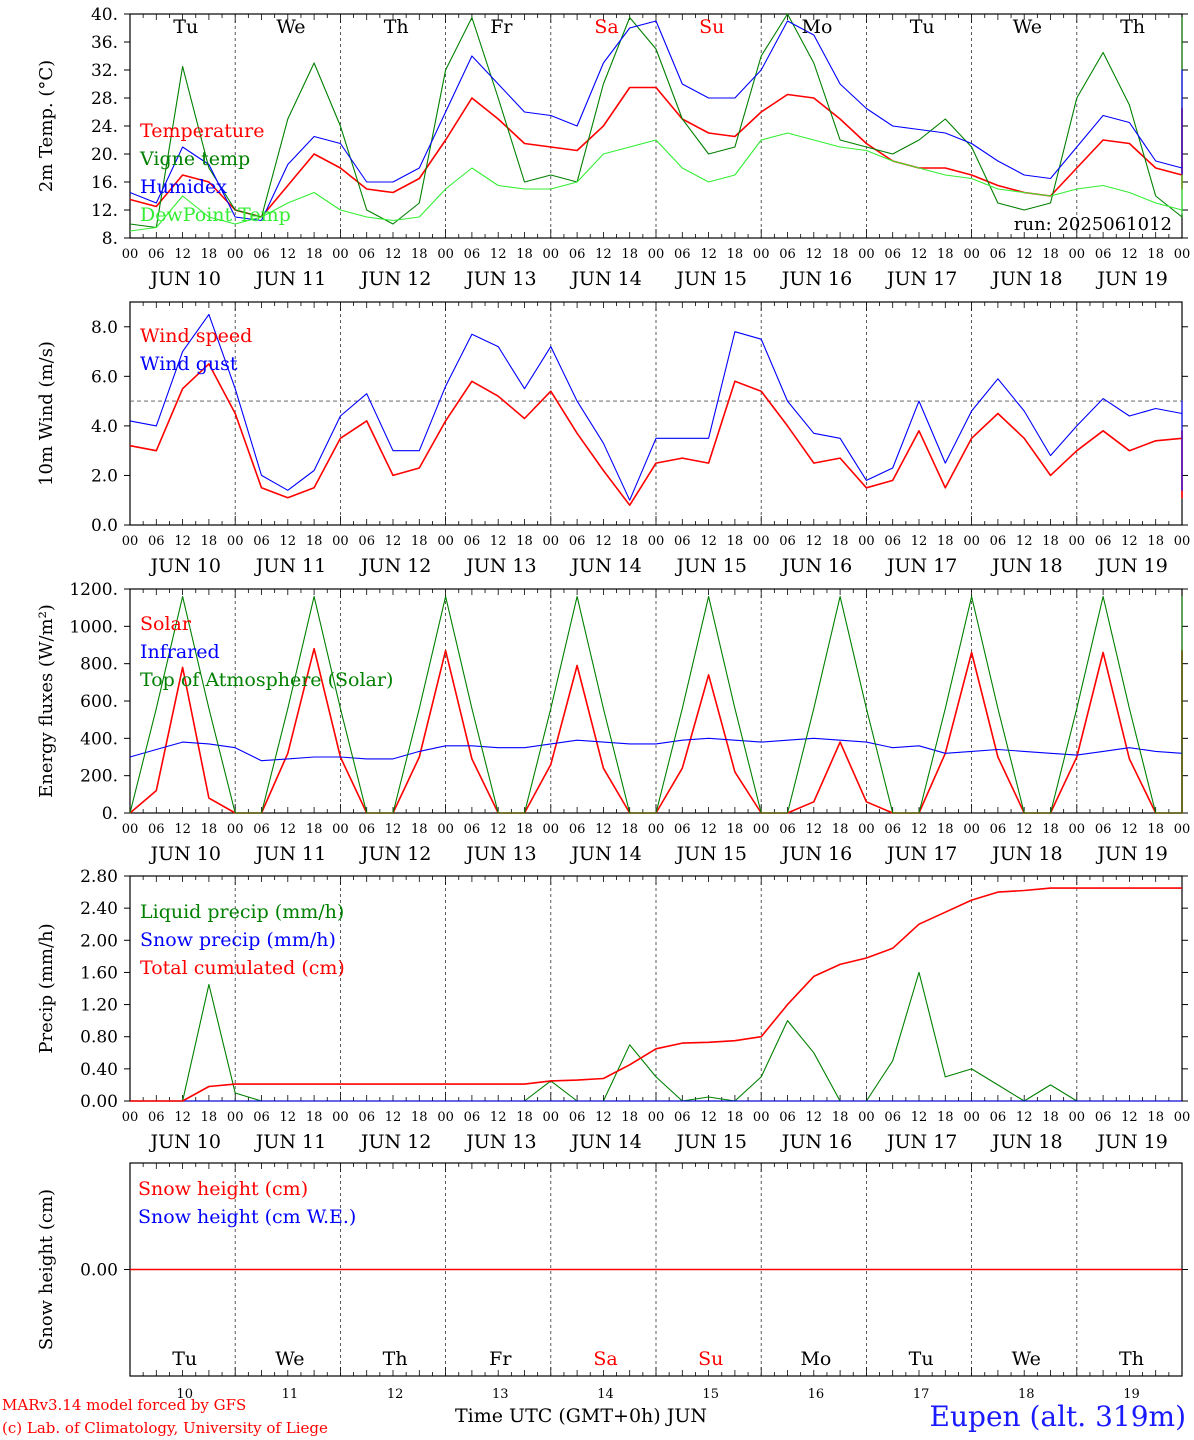  I want to click on legend-entry: Humidex, so click(183, 187).